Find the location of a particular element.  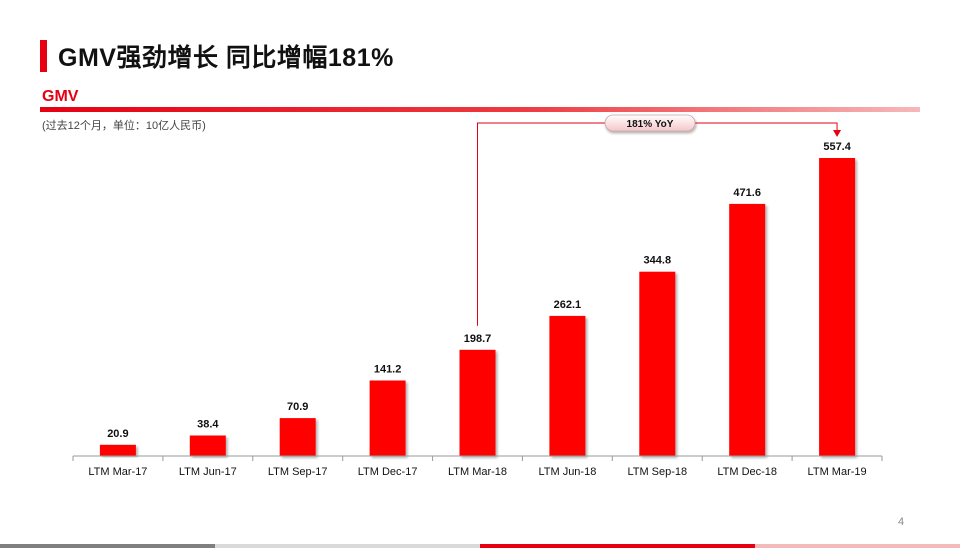

x-tick-label-5: LTM Jun-18 is located at coordinates (567, 472).